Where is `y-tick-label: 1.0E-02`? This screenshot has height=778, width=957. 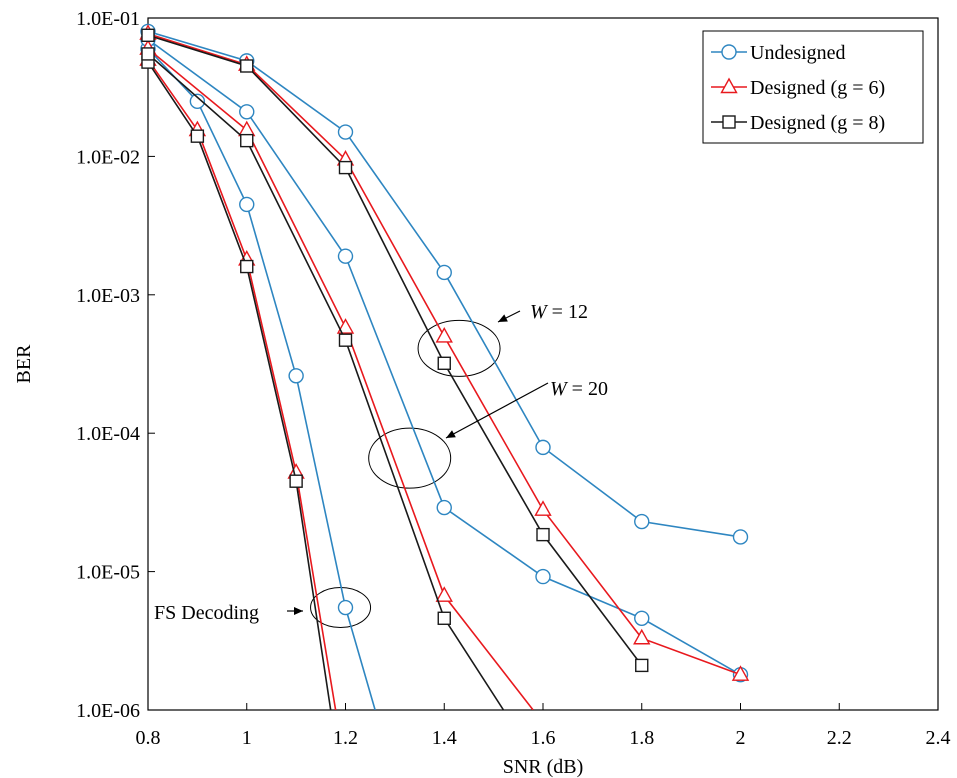 y-tick-label: 1.0E-02 is located at coordinates (108, 157).